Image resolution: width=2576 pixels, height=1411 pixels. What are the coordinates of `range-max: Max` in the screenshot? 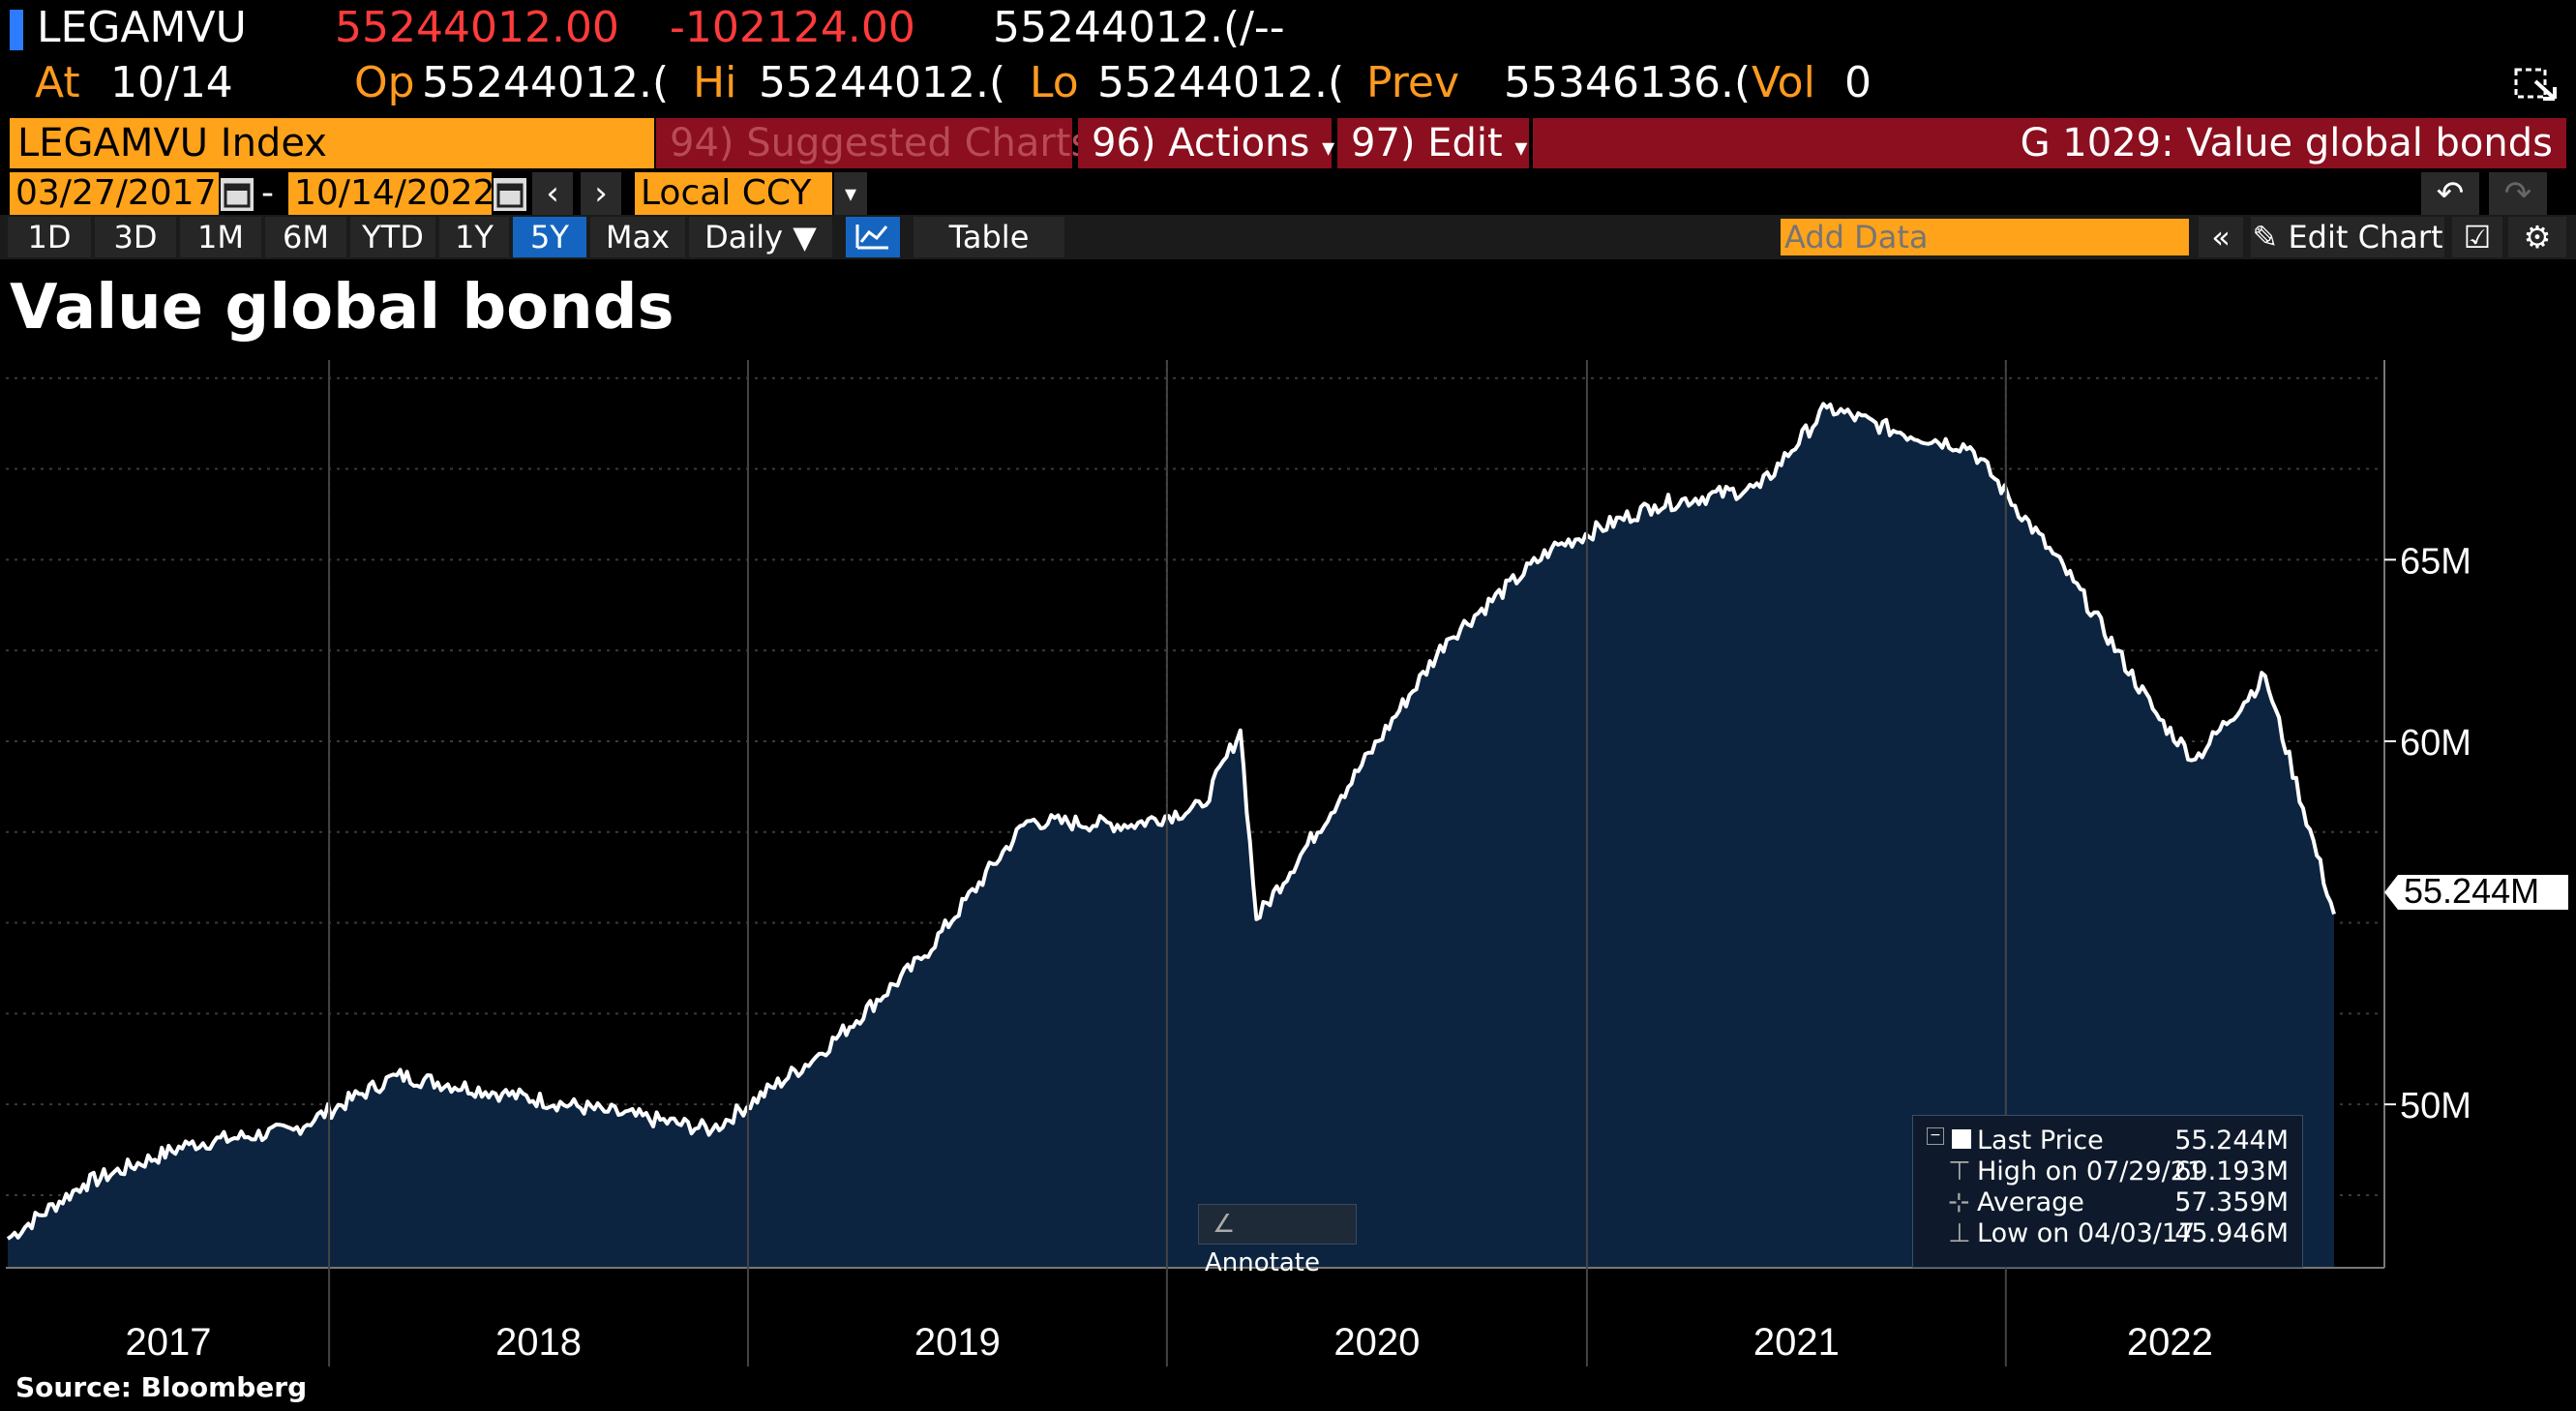 It's located at (637, 237).